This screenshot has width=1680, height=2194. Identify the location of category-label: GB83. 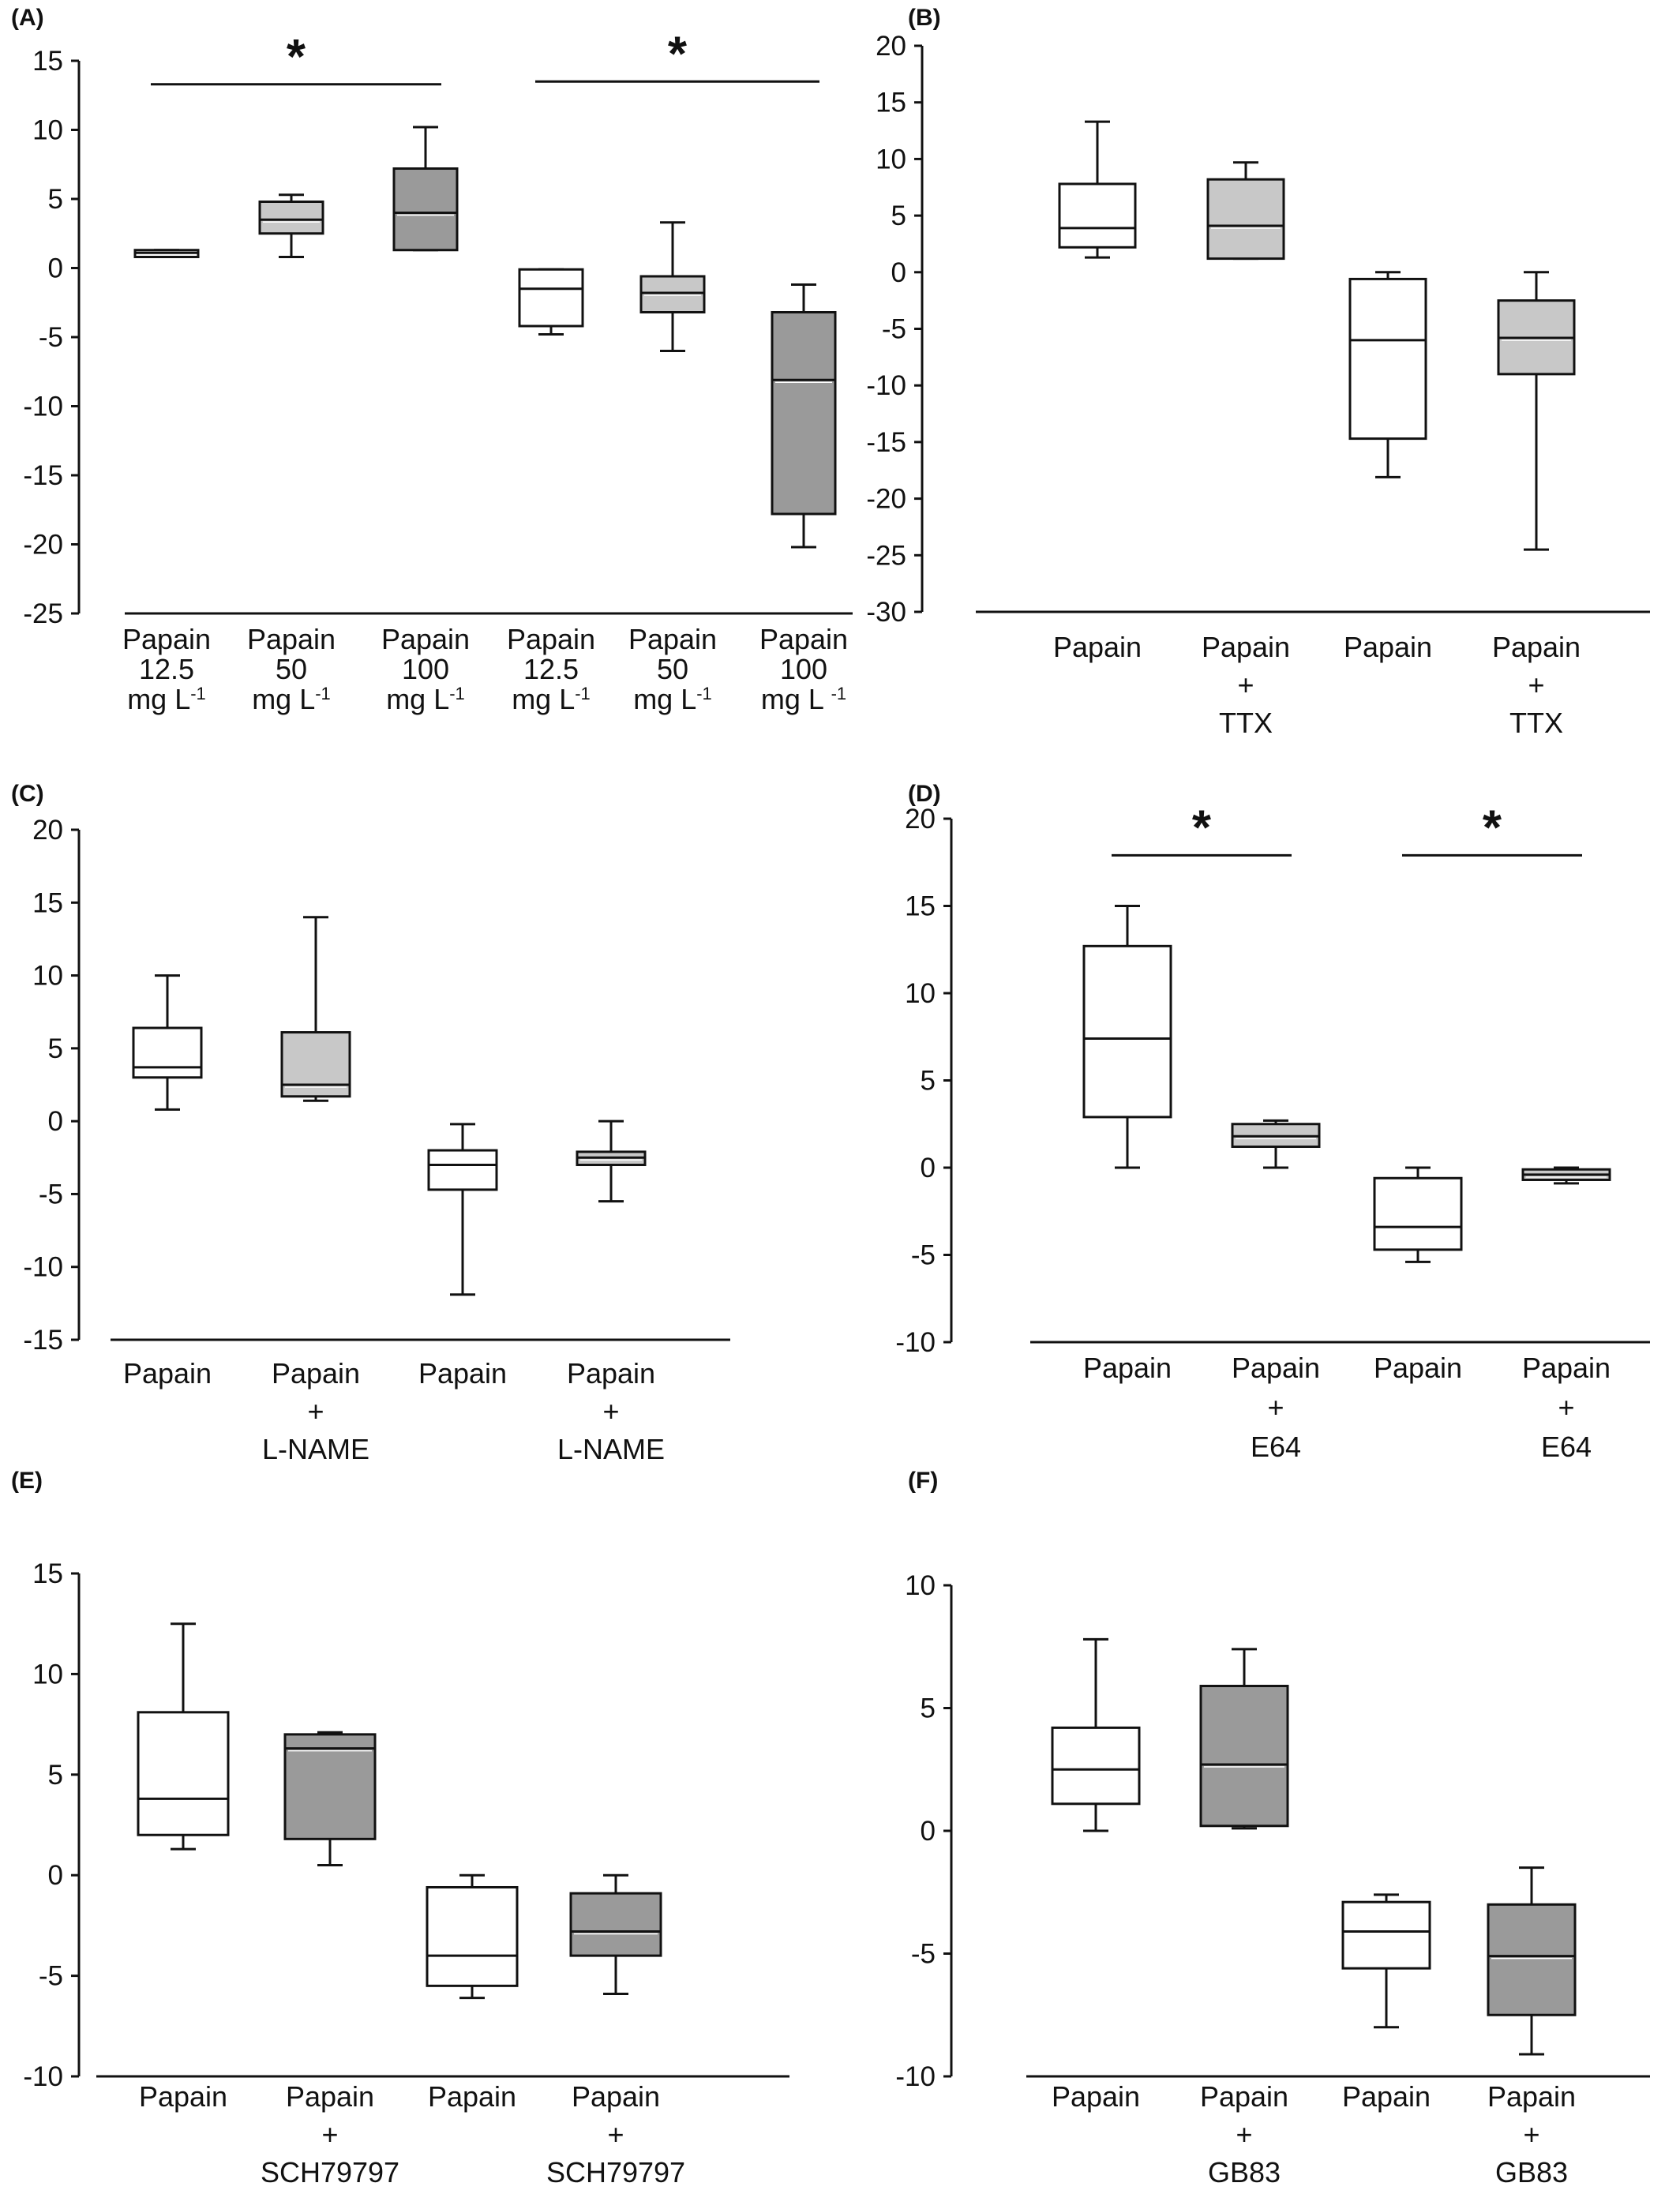
(1531, 2172).